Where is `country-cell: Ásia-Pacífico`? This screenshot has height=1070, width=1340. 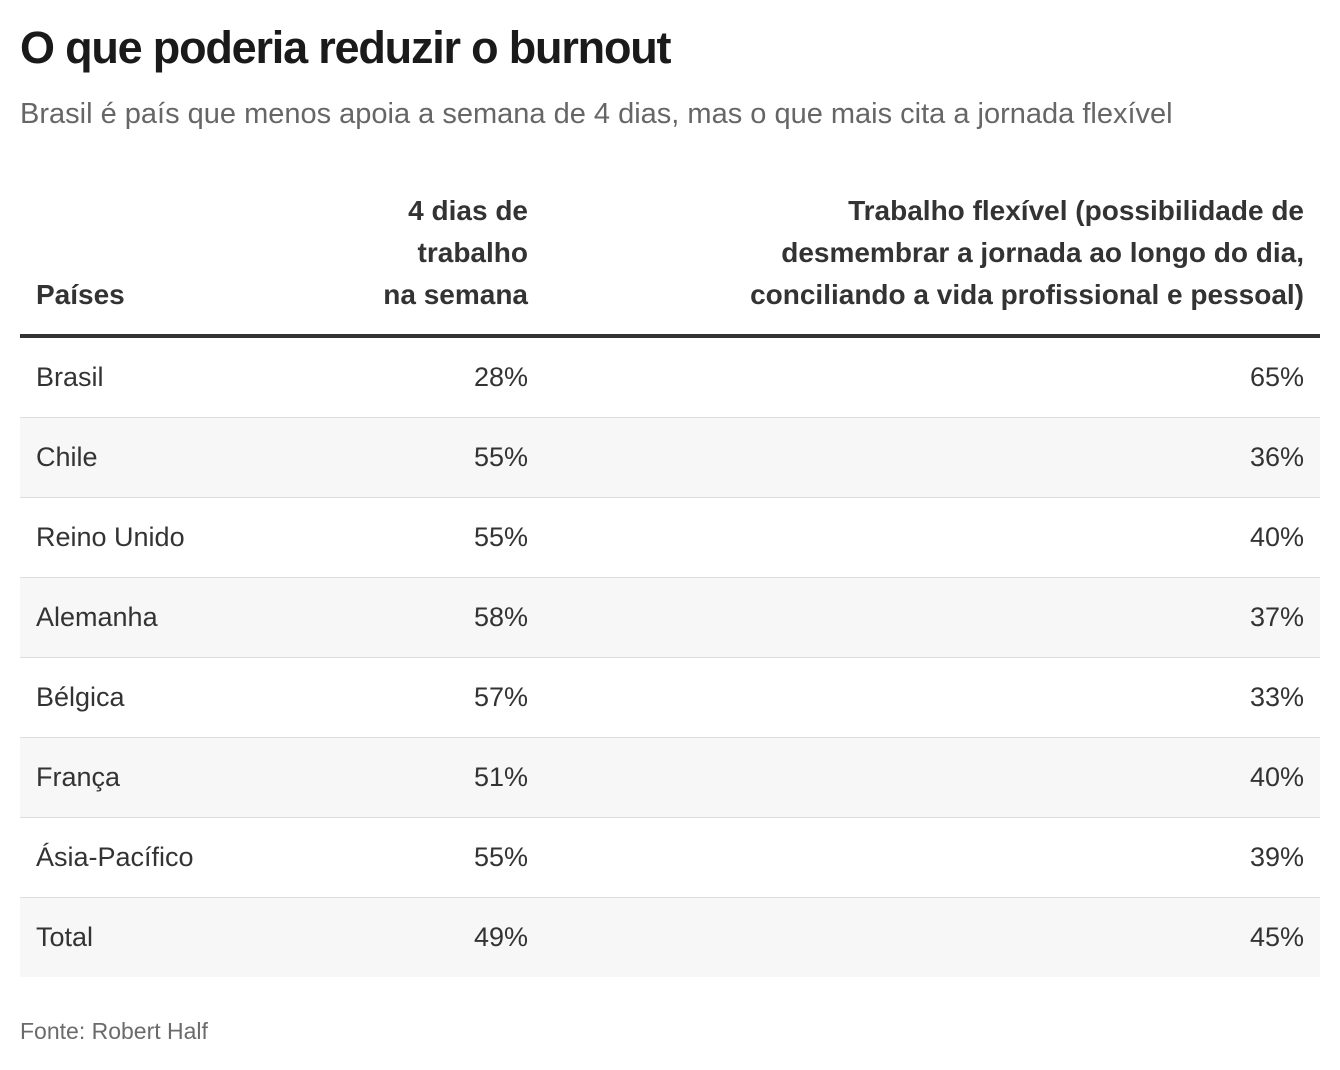
country-cell: Ásia-Pacífico is located at coordinates (150, 857).